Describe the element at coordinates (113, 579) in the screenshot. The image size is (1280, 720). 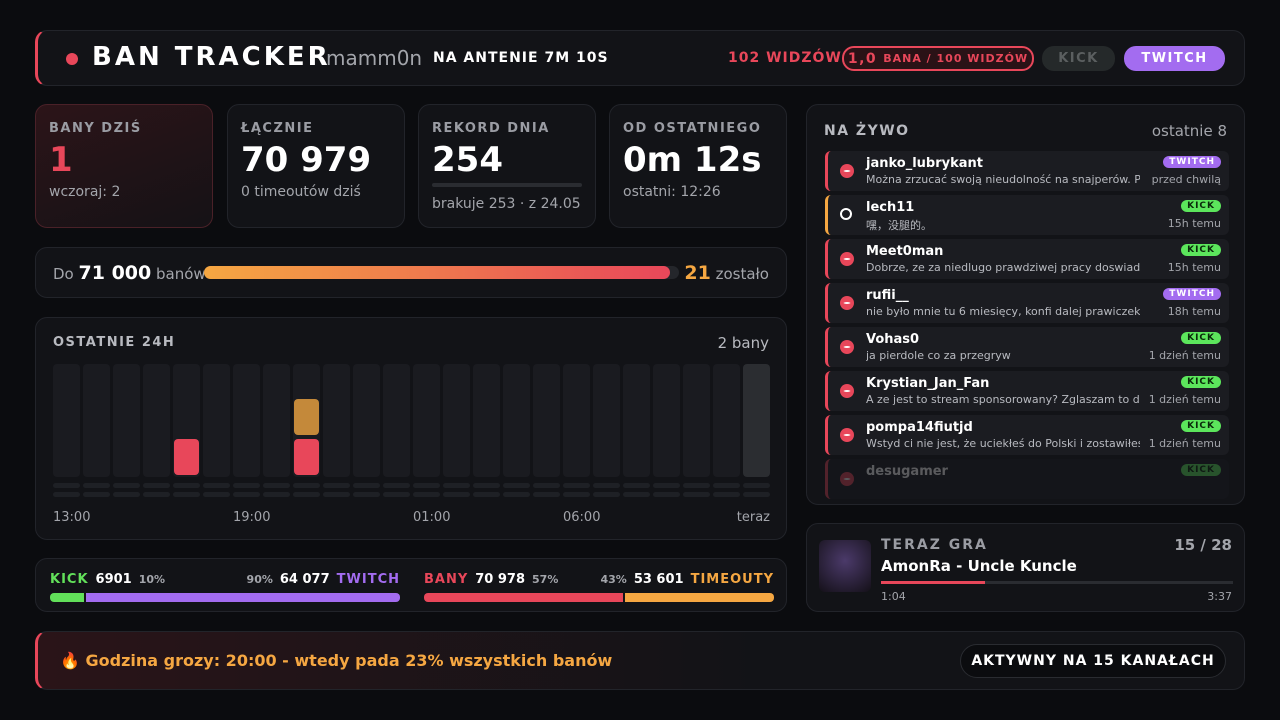
I see `split-left-count: 6901` at that location.